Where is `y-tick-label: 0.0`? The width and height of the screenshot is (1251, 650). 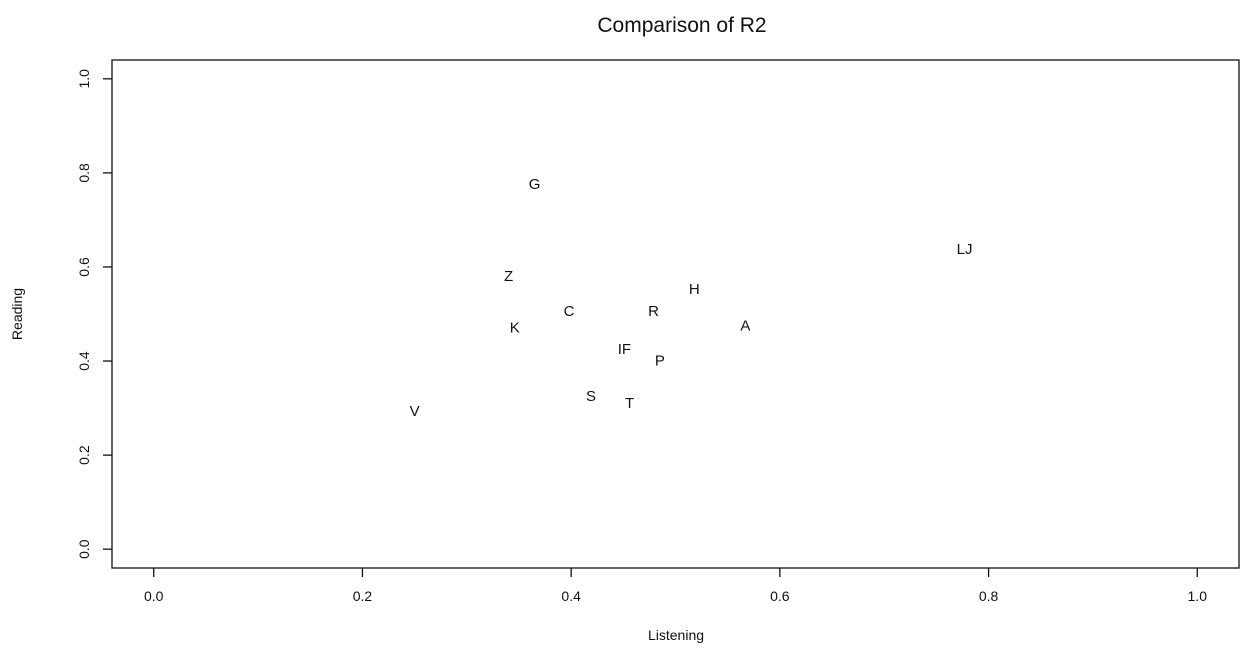
y-tick-label: 0.0 is located at coordinates (84, 549).